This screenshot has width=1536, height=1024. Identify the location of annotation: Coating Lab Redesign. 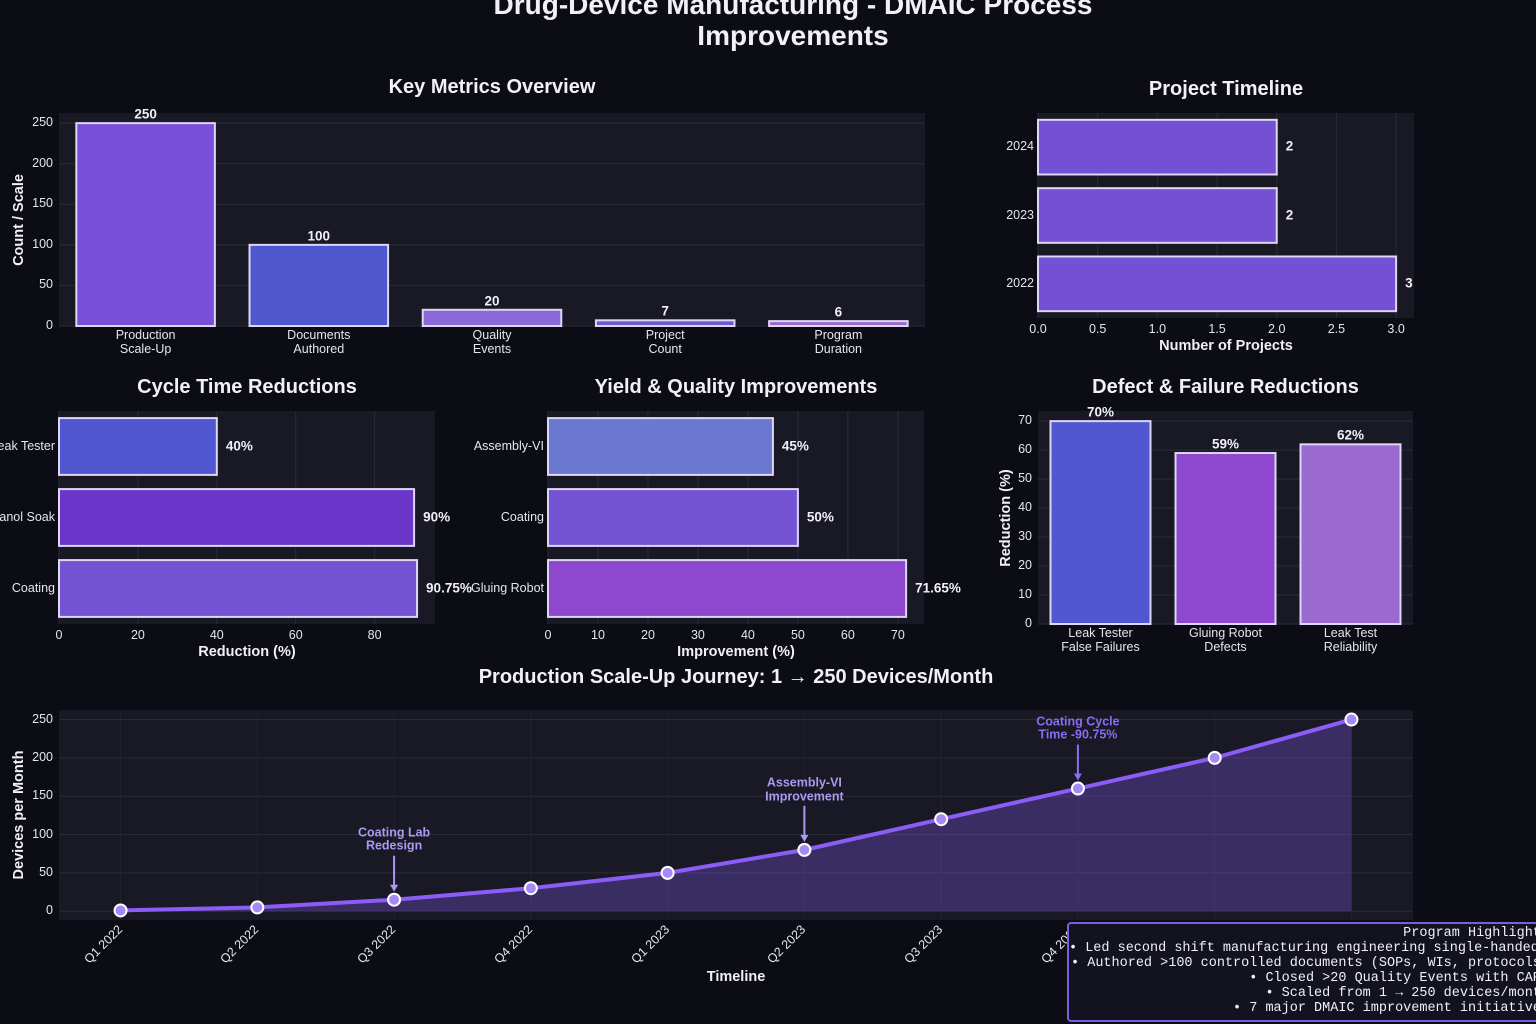
(394, 838).